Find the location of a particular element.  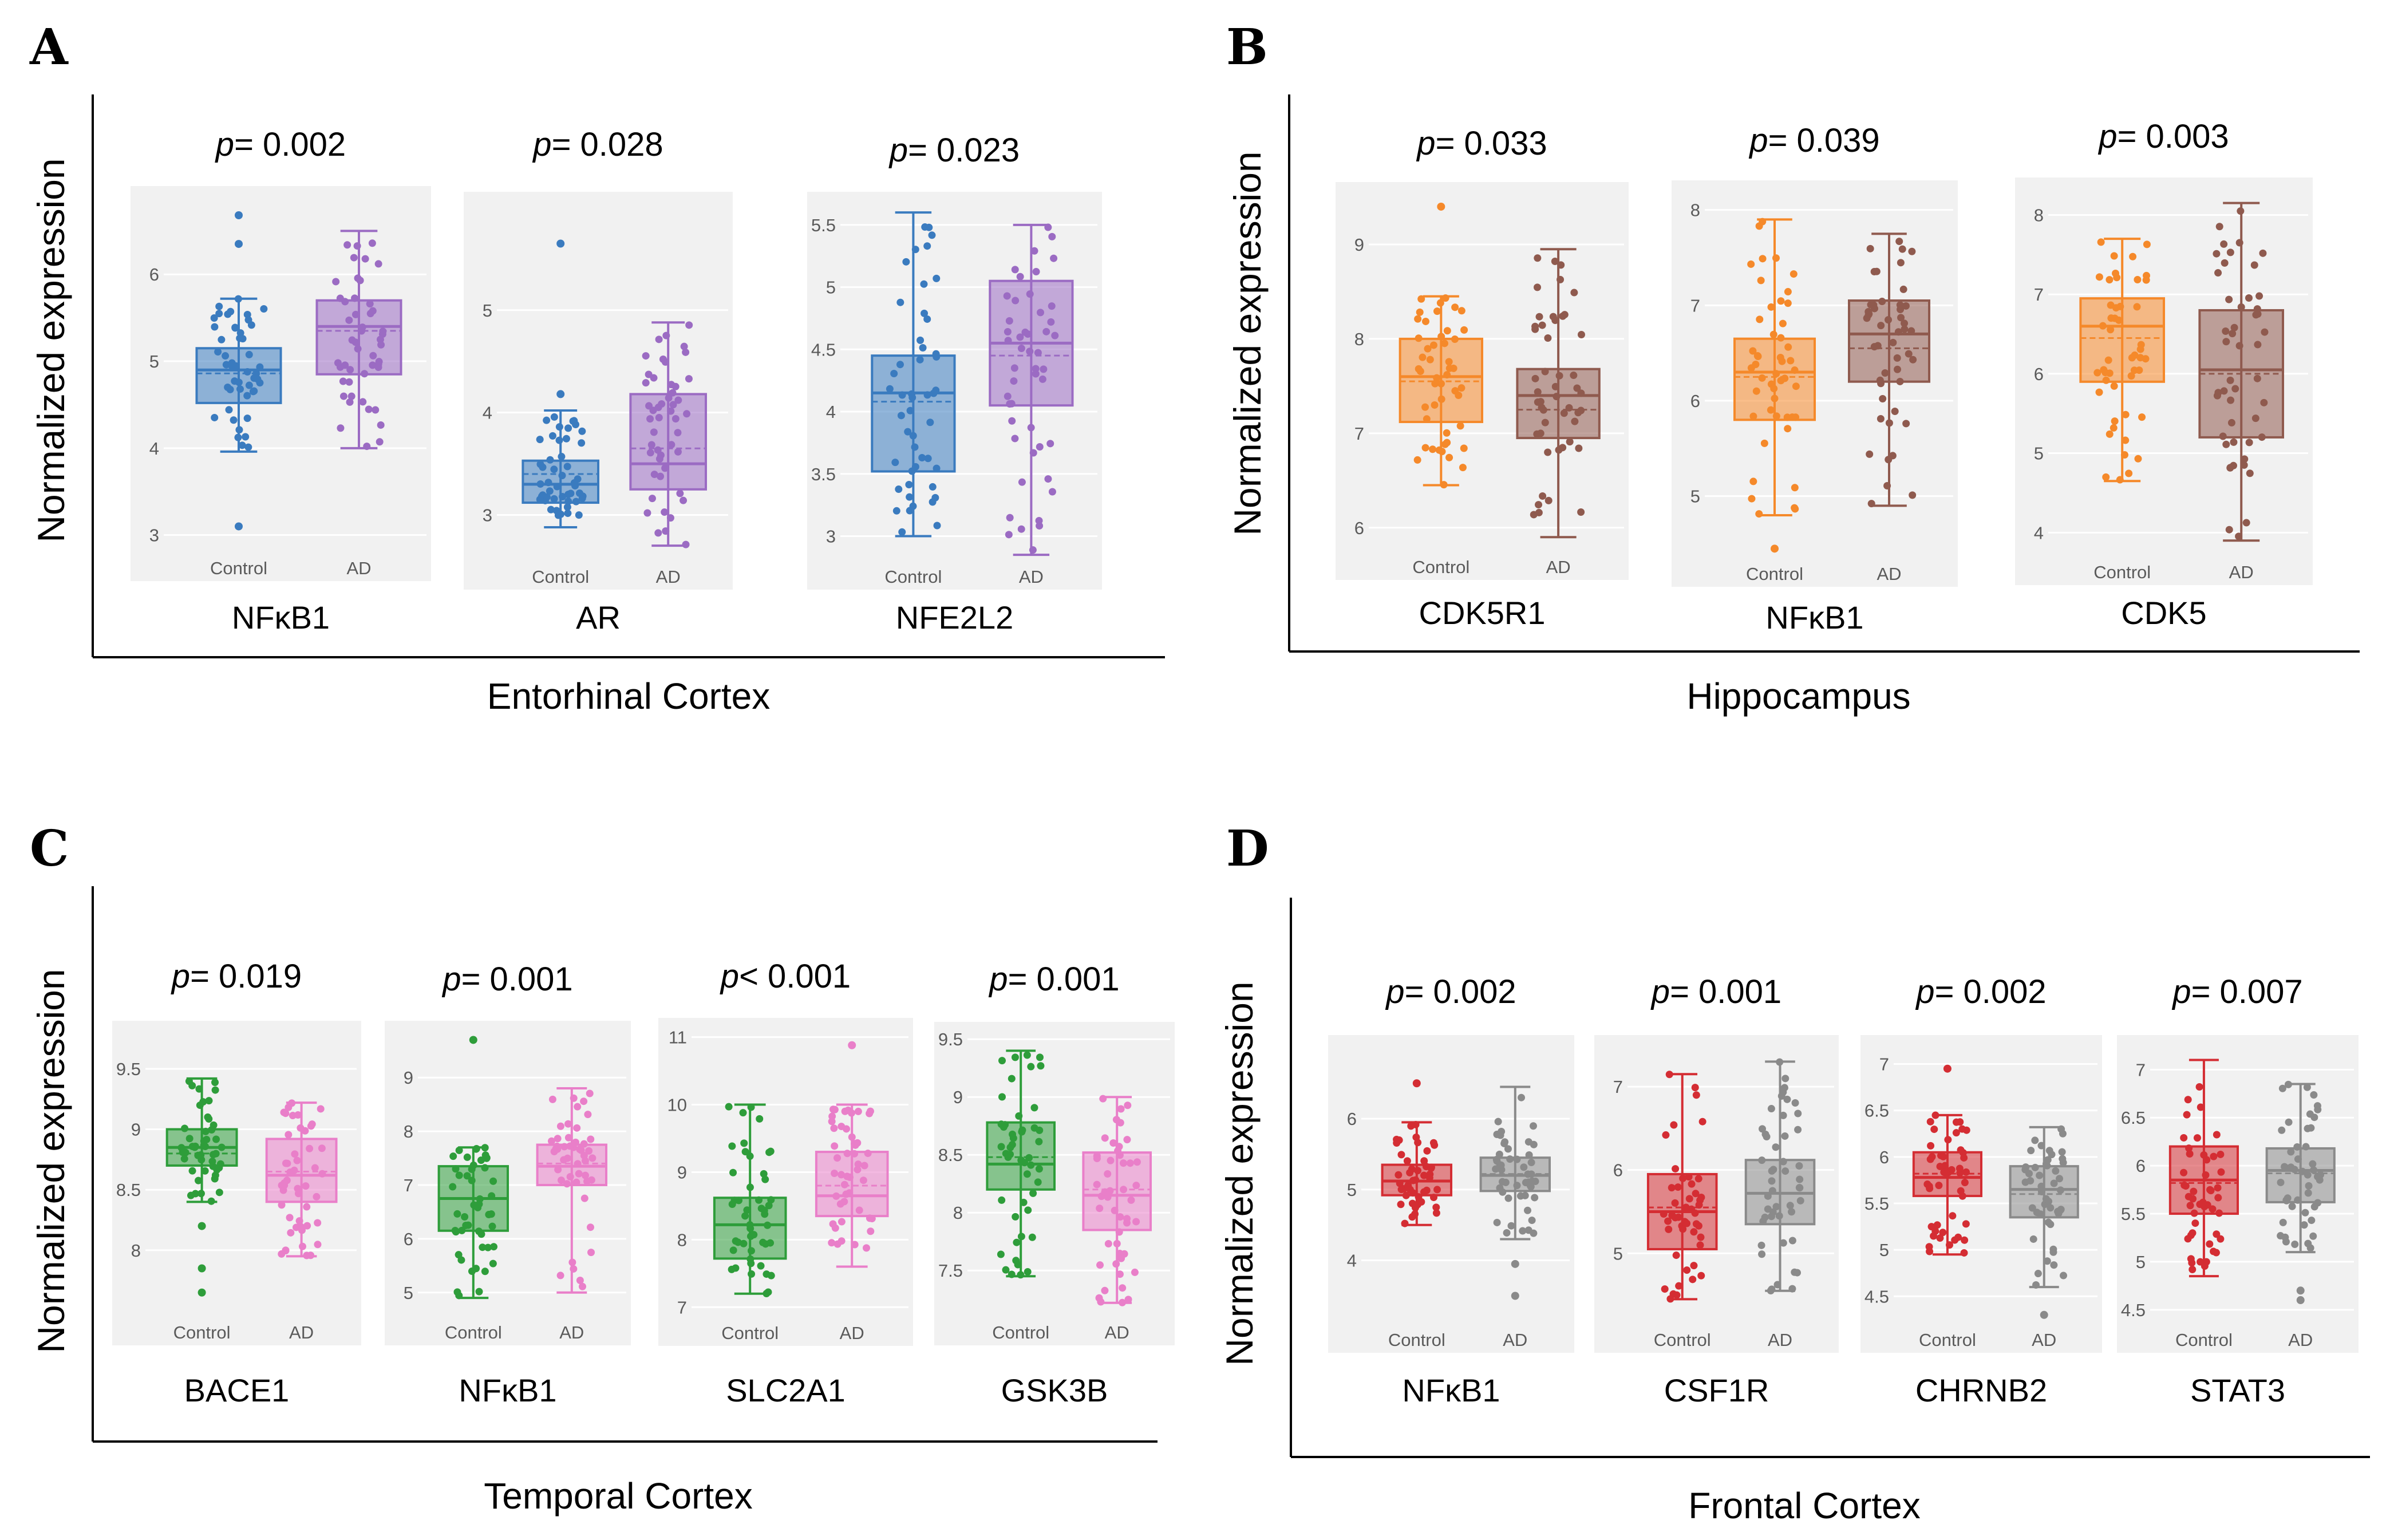

y-tick-label: 7 is located at coordinates (1359, 434).